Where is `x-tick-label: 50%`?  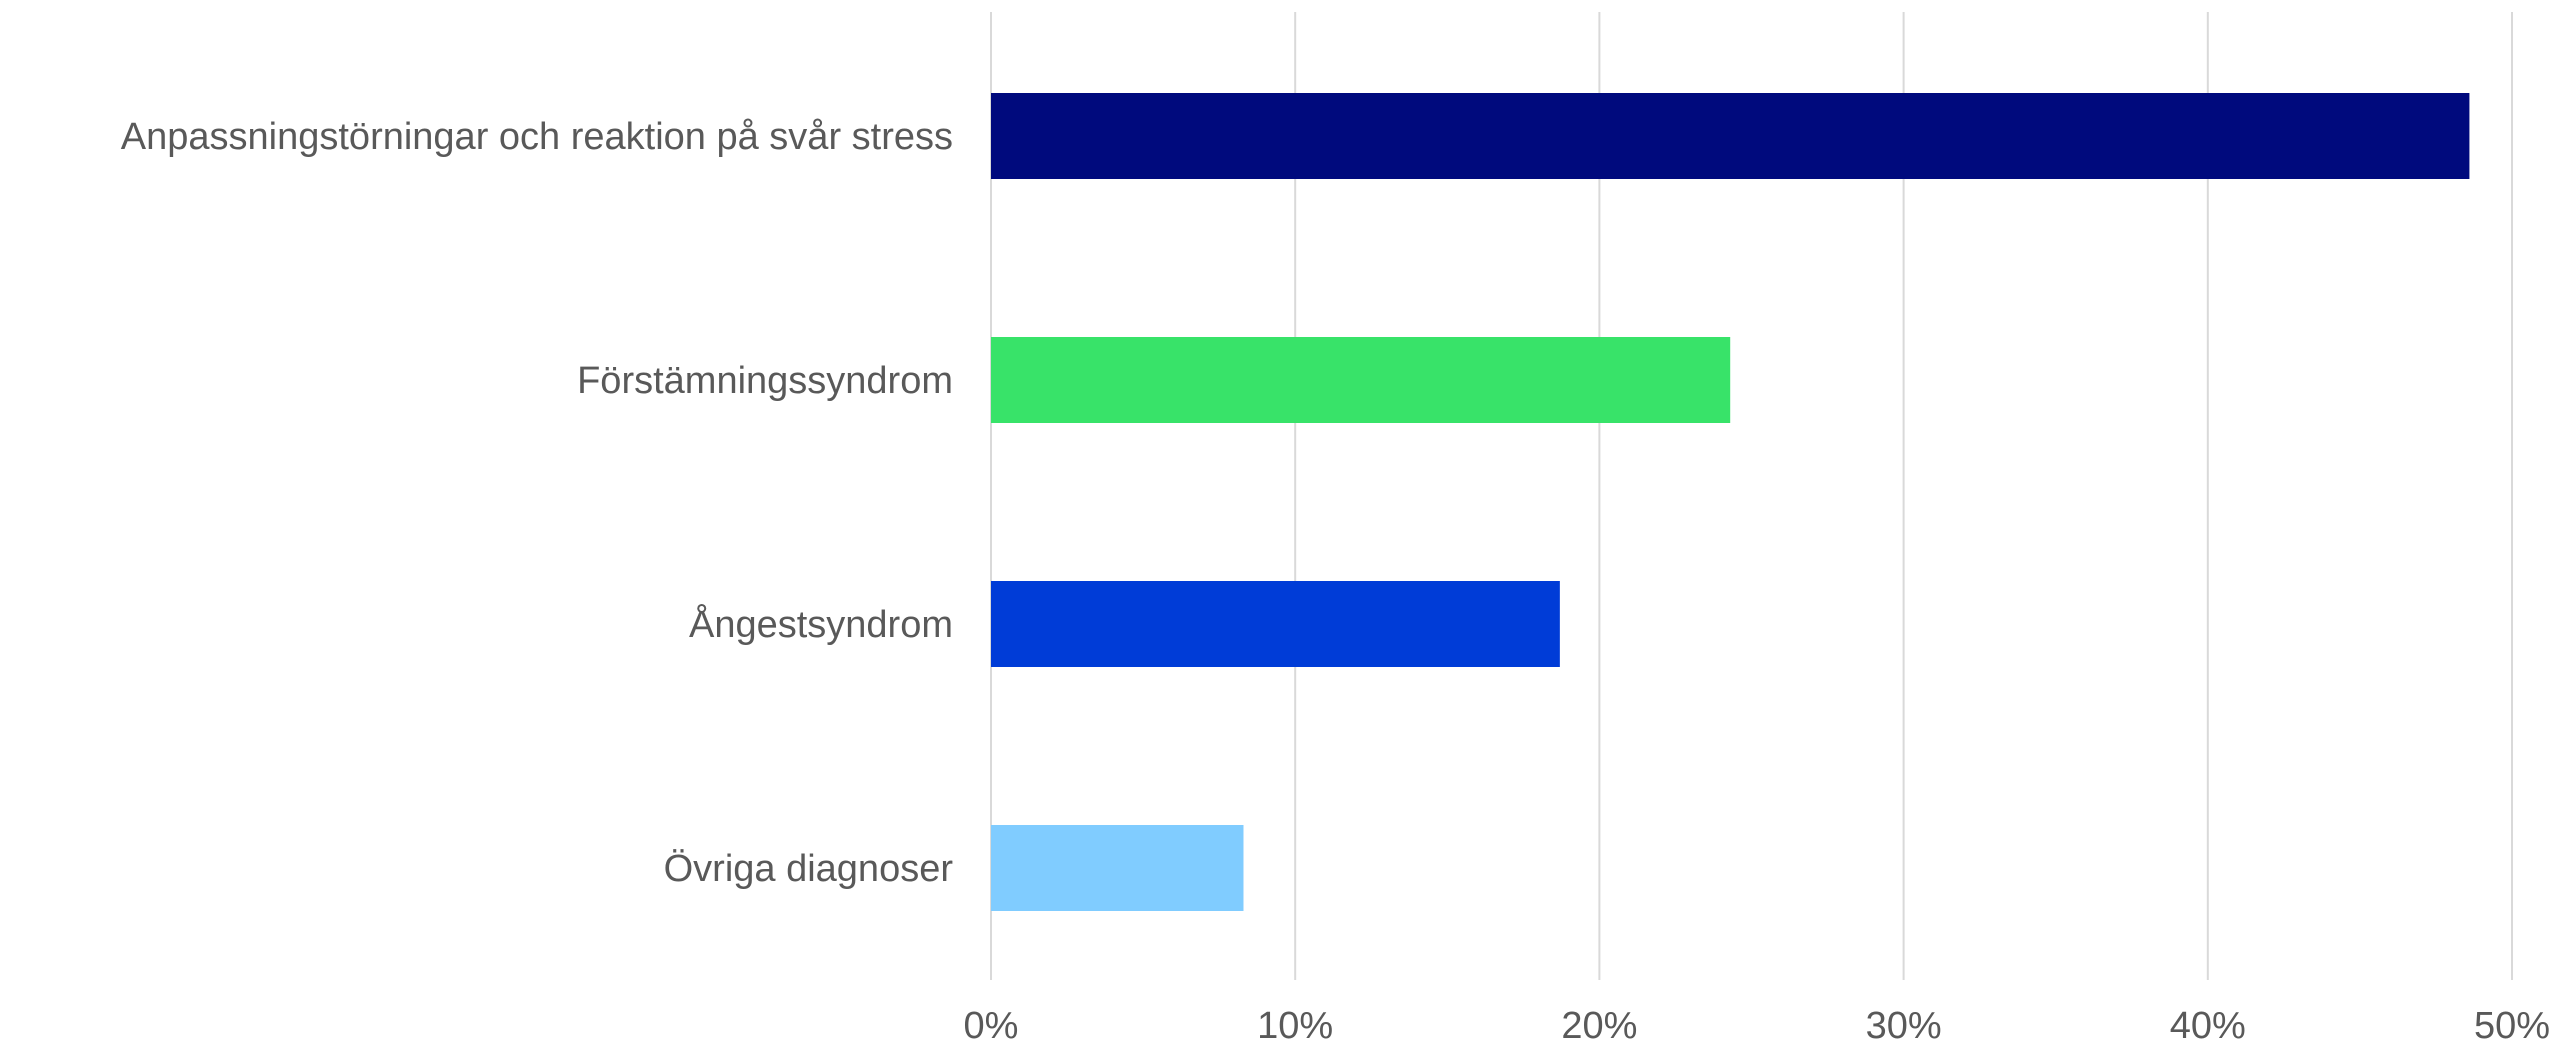 x-tick-label: 50% is located at coordinates (2512, 1026).